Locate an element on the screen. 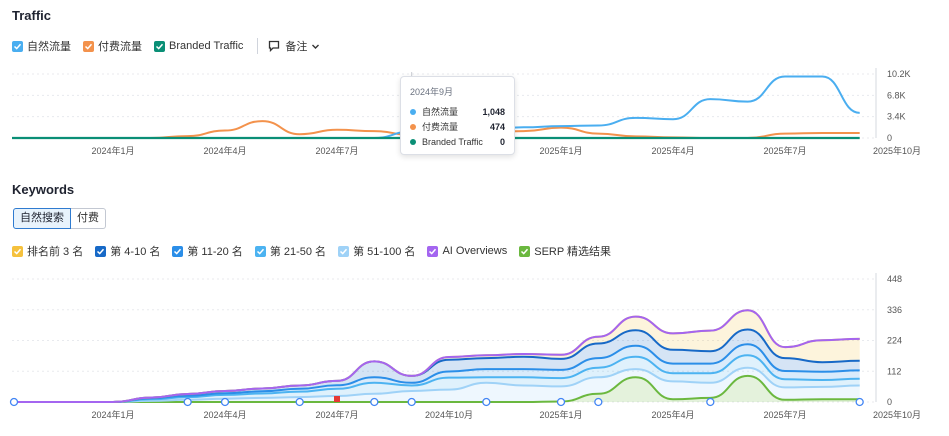 The height and width of the screenshot is (436, 949). legend-label: 第 21-50 名 is located at coordinates (298, 252).